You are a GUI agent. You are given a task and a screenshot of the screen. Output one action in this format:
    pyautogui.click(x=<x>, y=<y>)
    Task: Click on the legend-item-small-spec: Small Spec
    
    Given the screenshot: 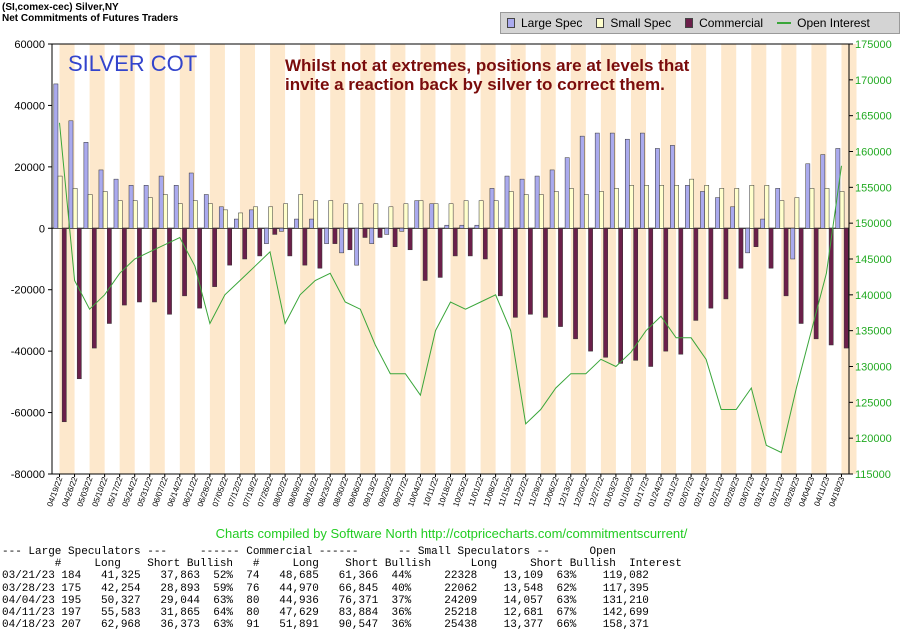 What is the action you would take?
    pyautogui.click(x=633, y=23)
    